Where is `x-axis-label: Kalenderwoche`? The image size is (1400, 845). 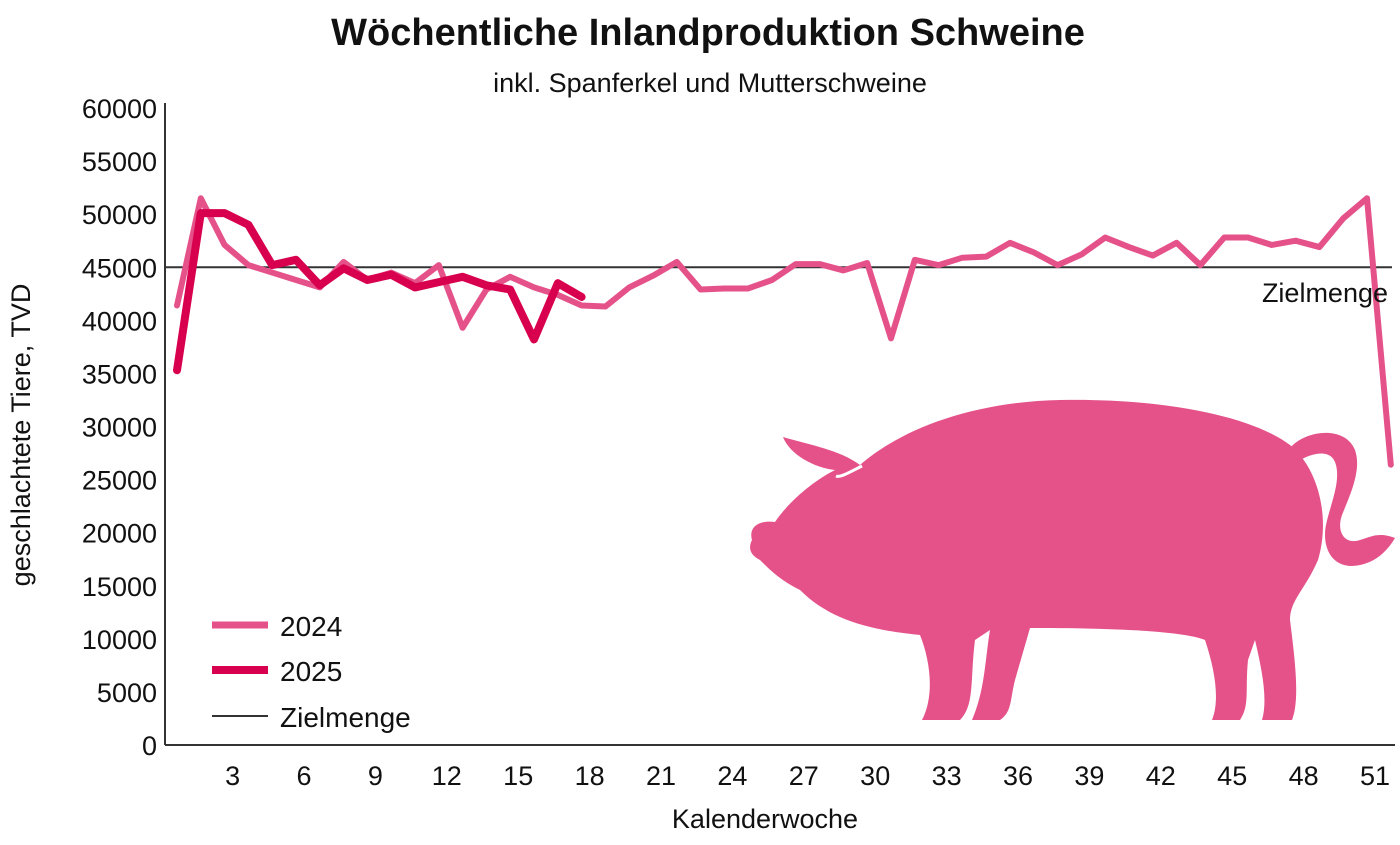
x-axis-label: Kalenderwoche is located at coordinates (765, 819).